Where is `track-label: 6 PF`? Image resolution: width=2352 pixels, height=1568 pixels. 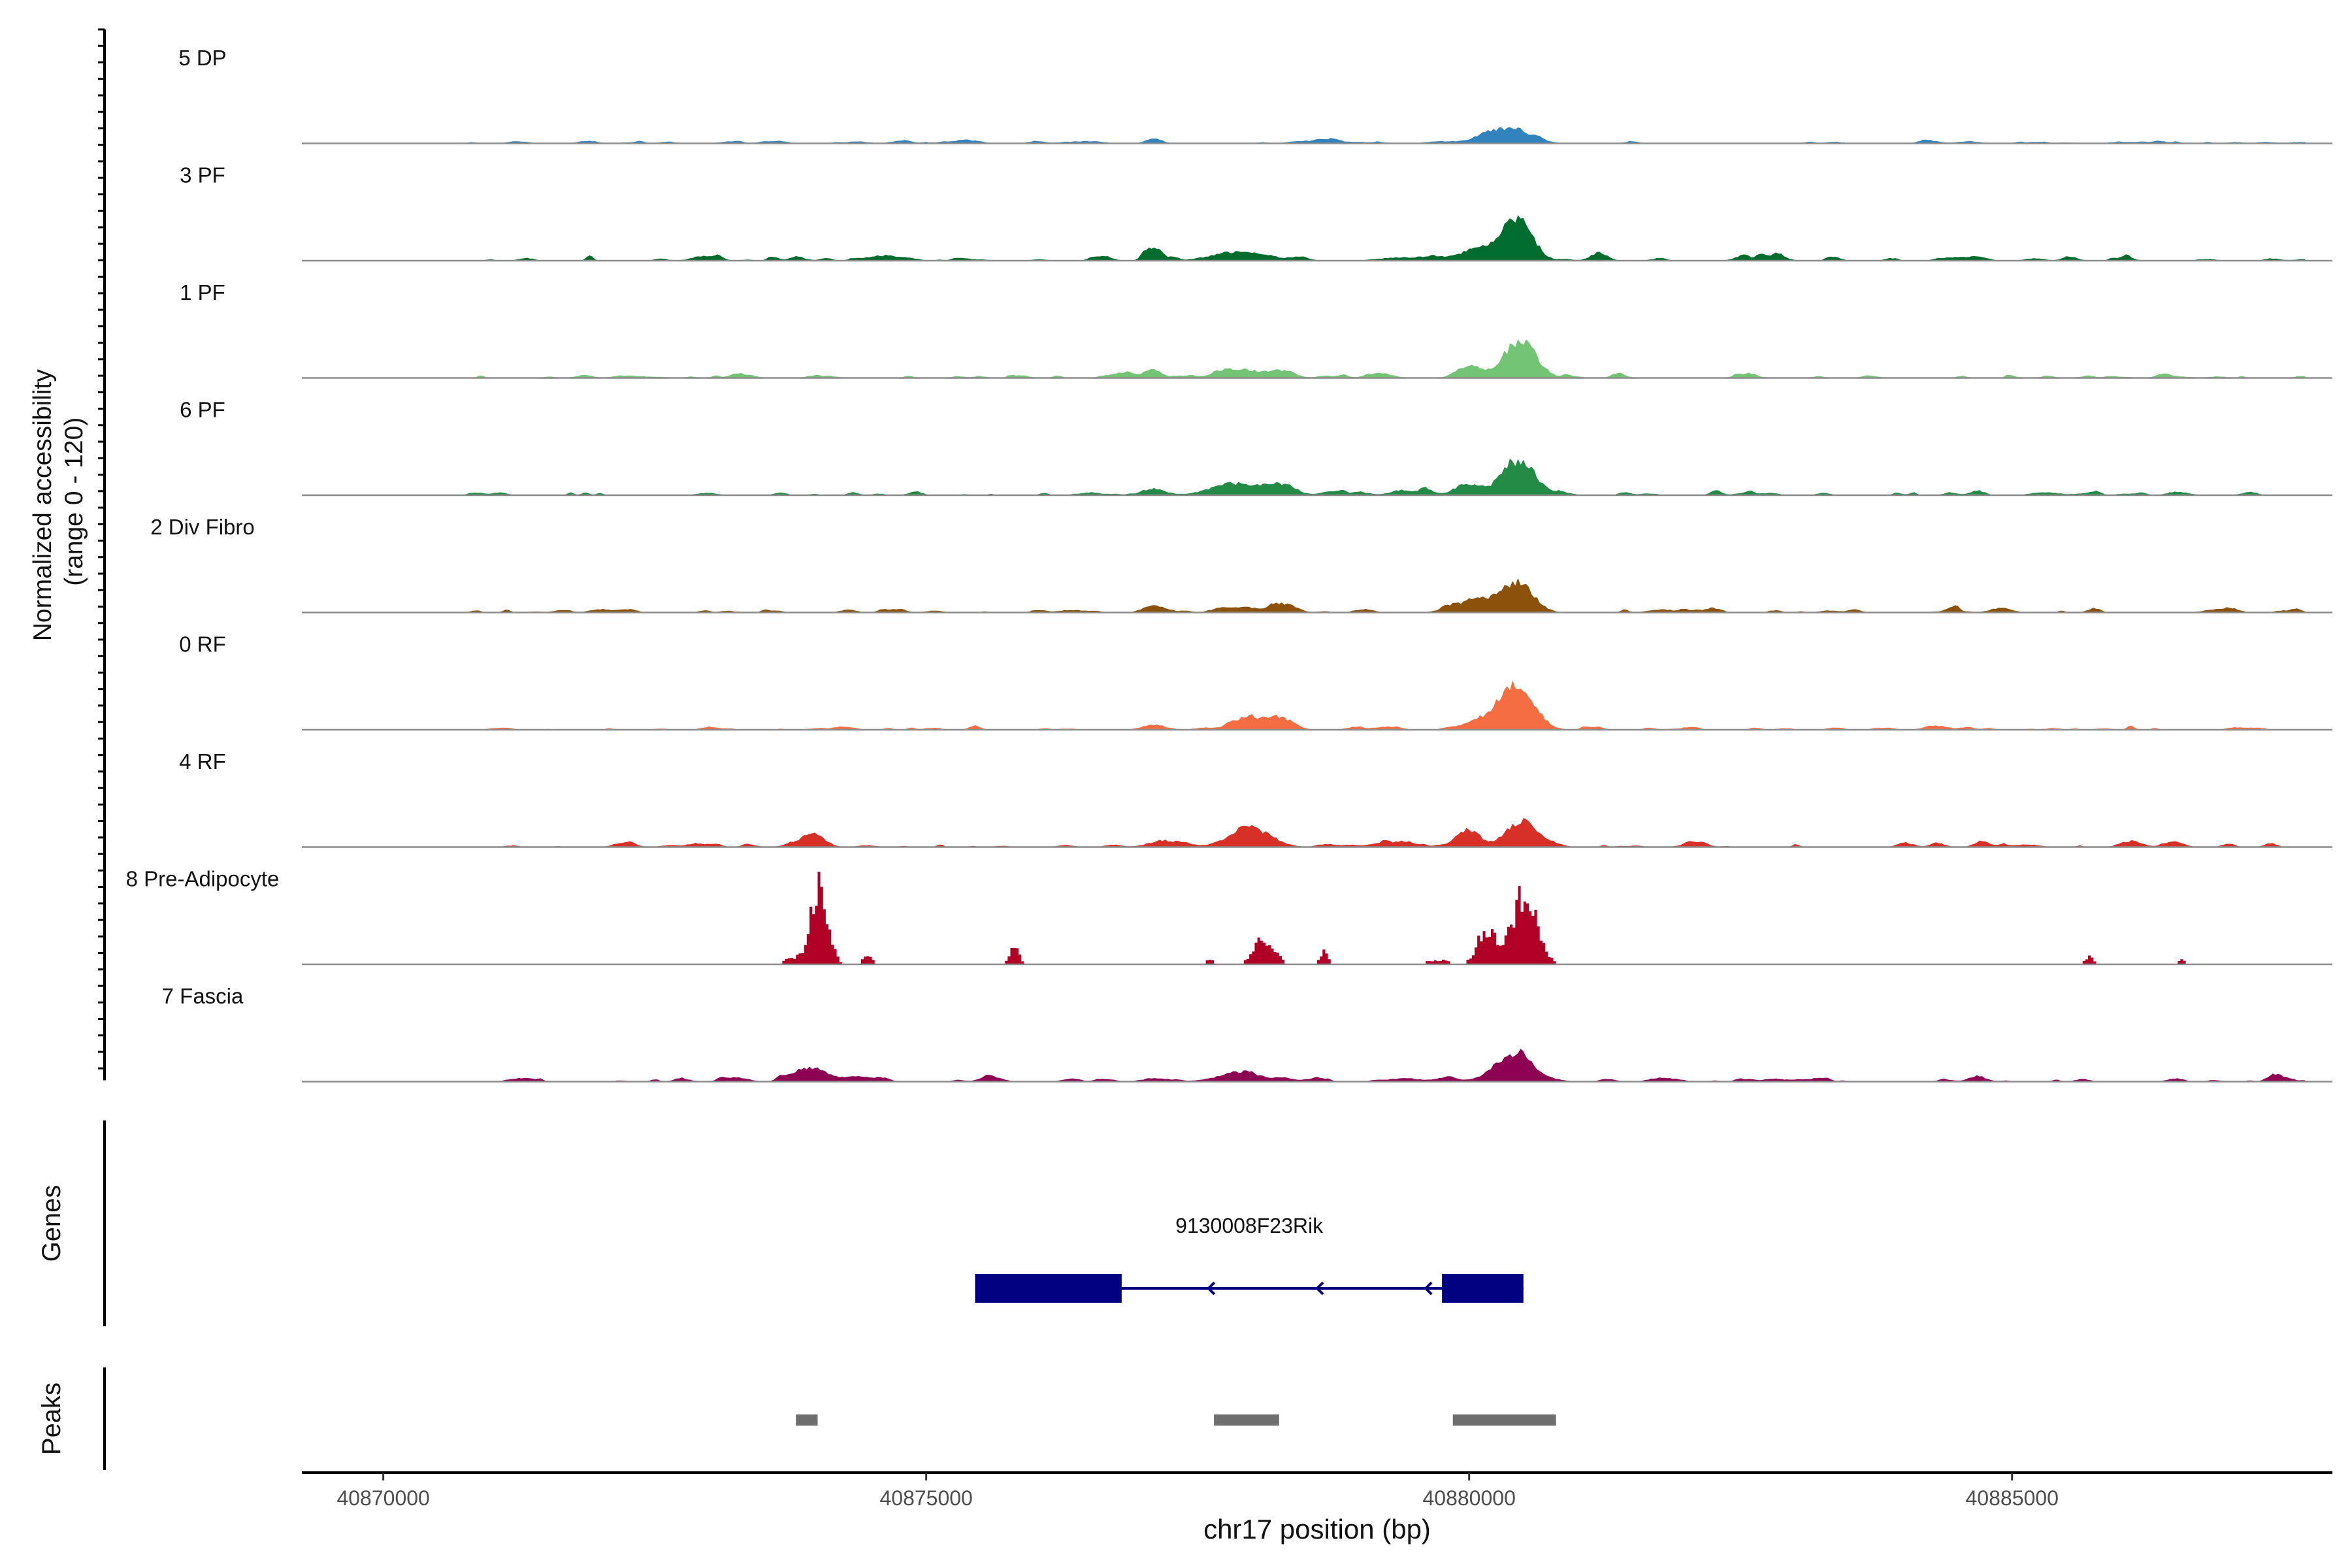 track-label: 6 PF is located at coordinates (202, 410).